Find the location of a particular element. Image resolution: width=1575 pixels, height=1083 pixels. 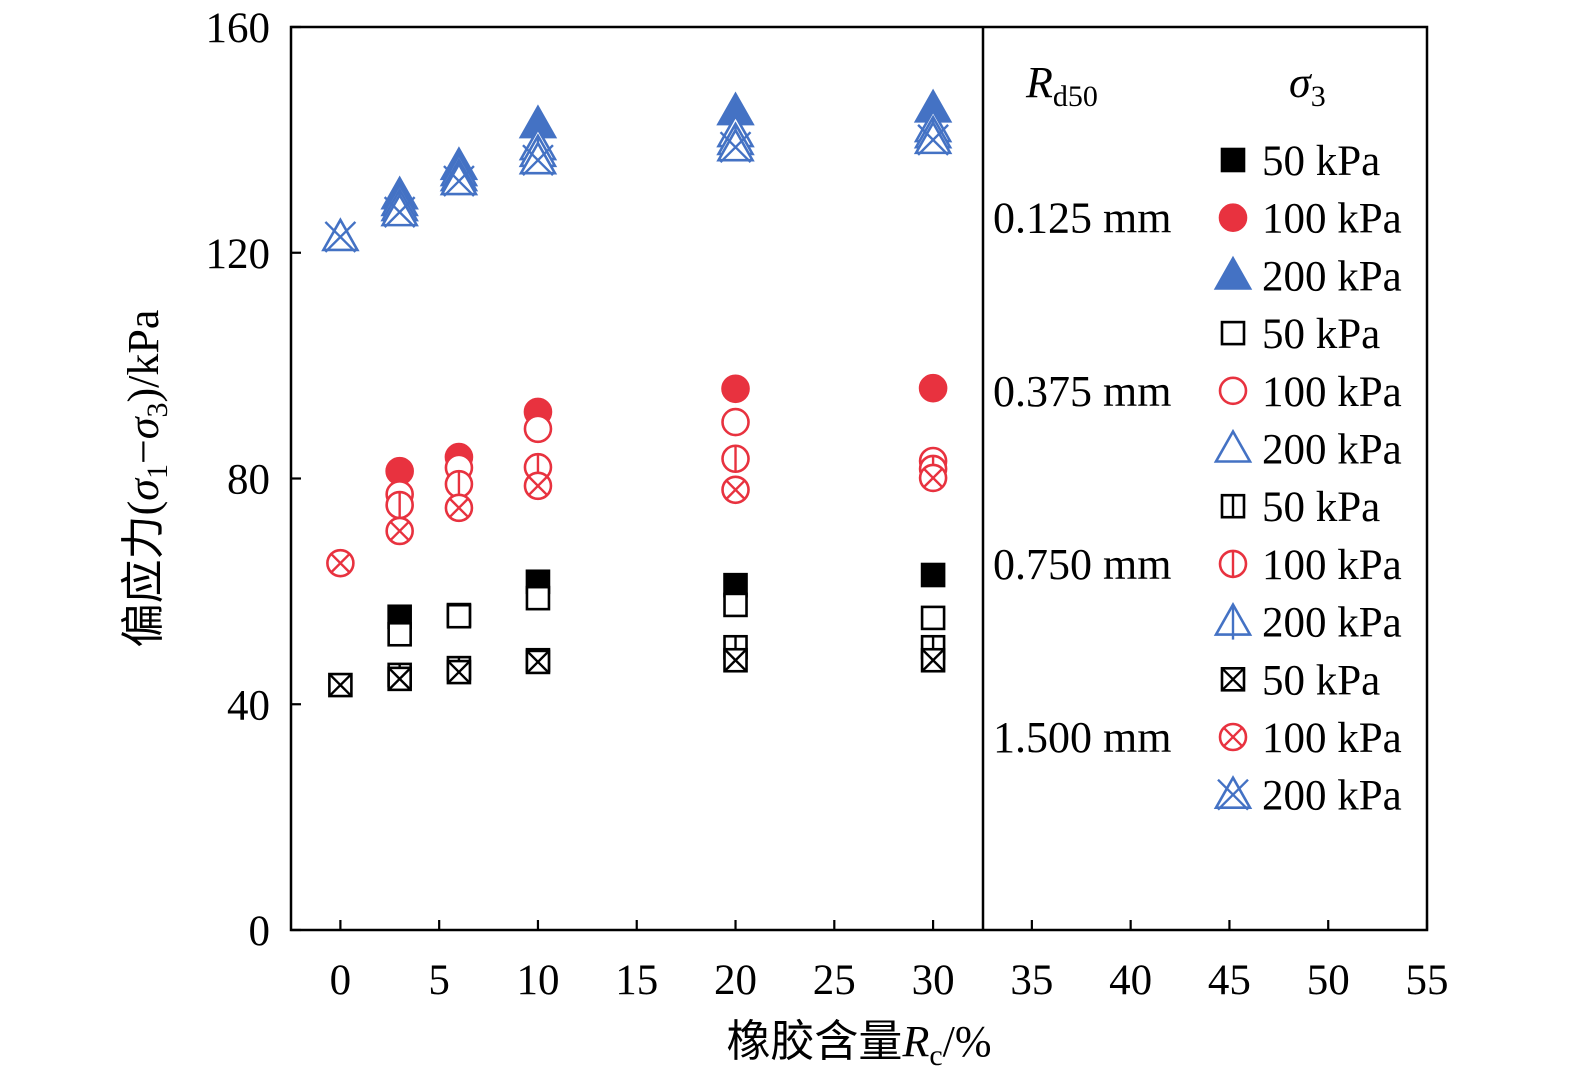

series-square-cross is located at coordinates (637, 672).